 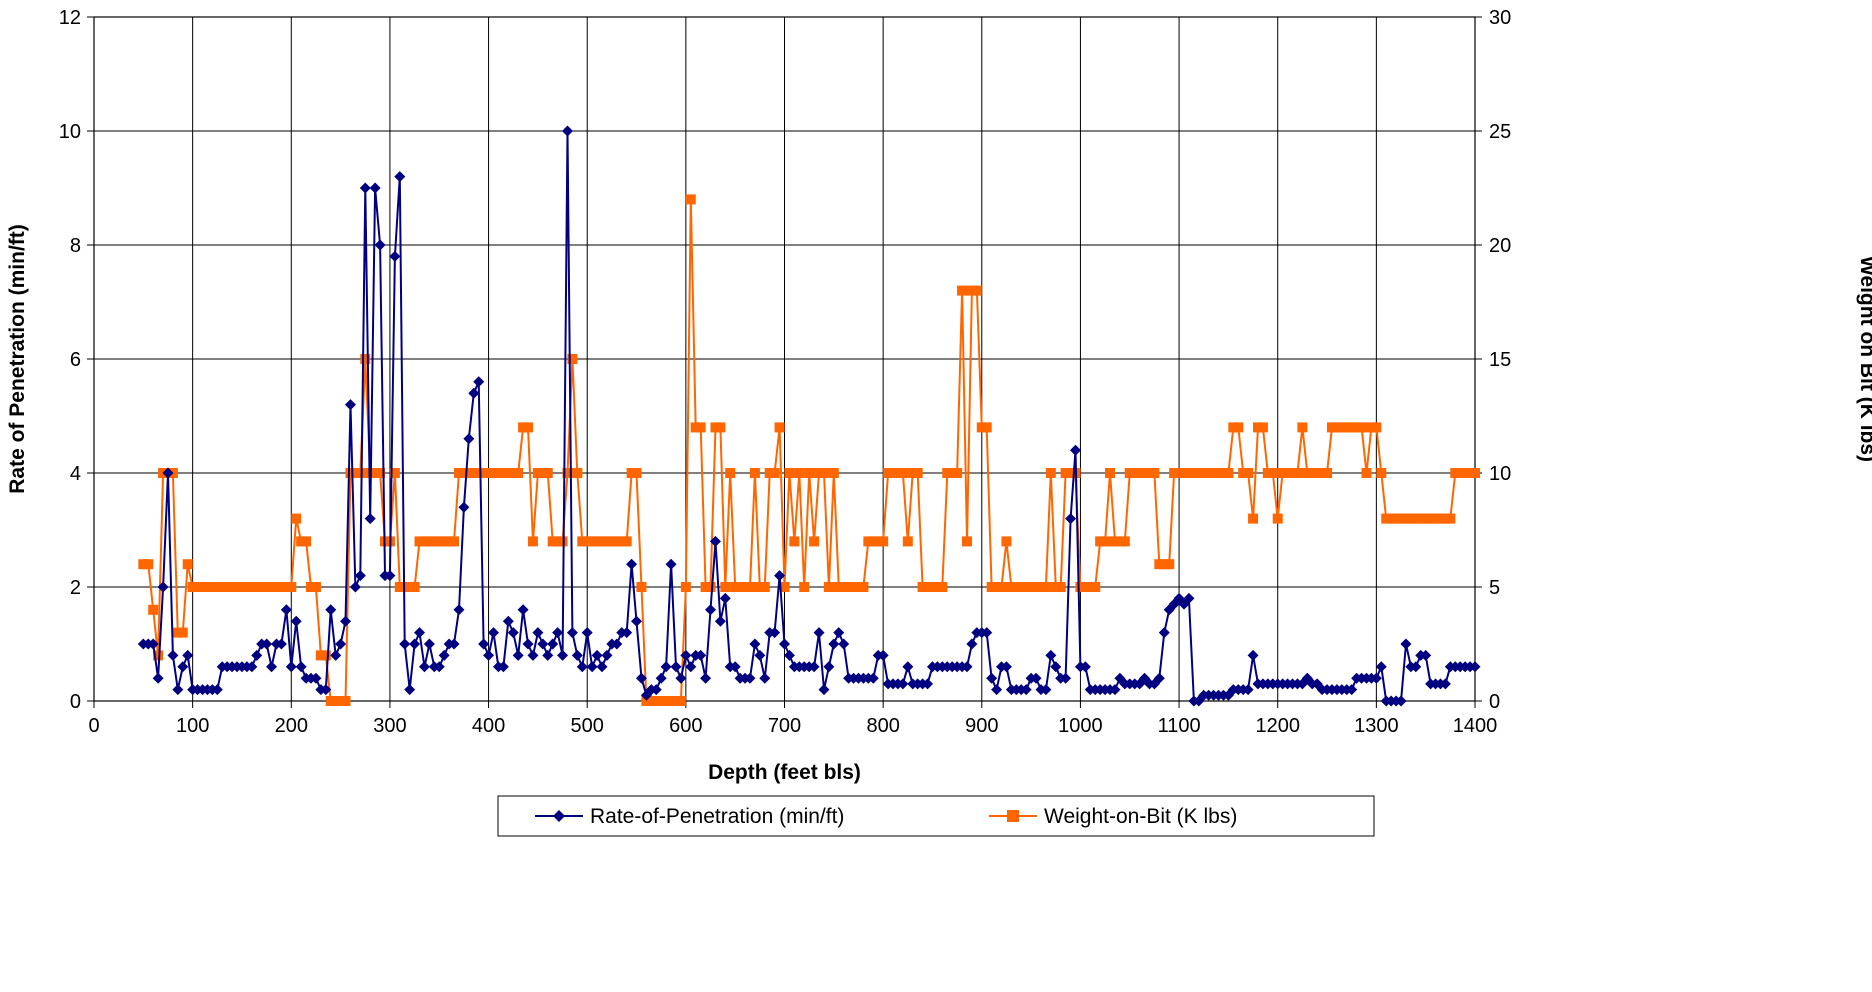 I want to click on left-y-tick-label: 8, so click(x=75, y=246).